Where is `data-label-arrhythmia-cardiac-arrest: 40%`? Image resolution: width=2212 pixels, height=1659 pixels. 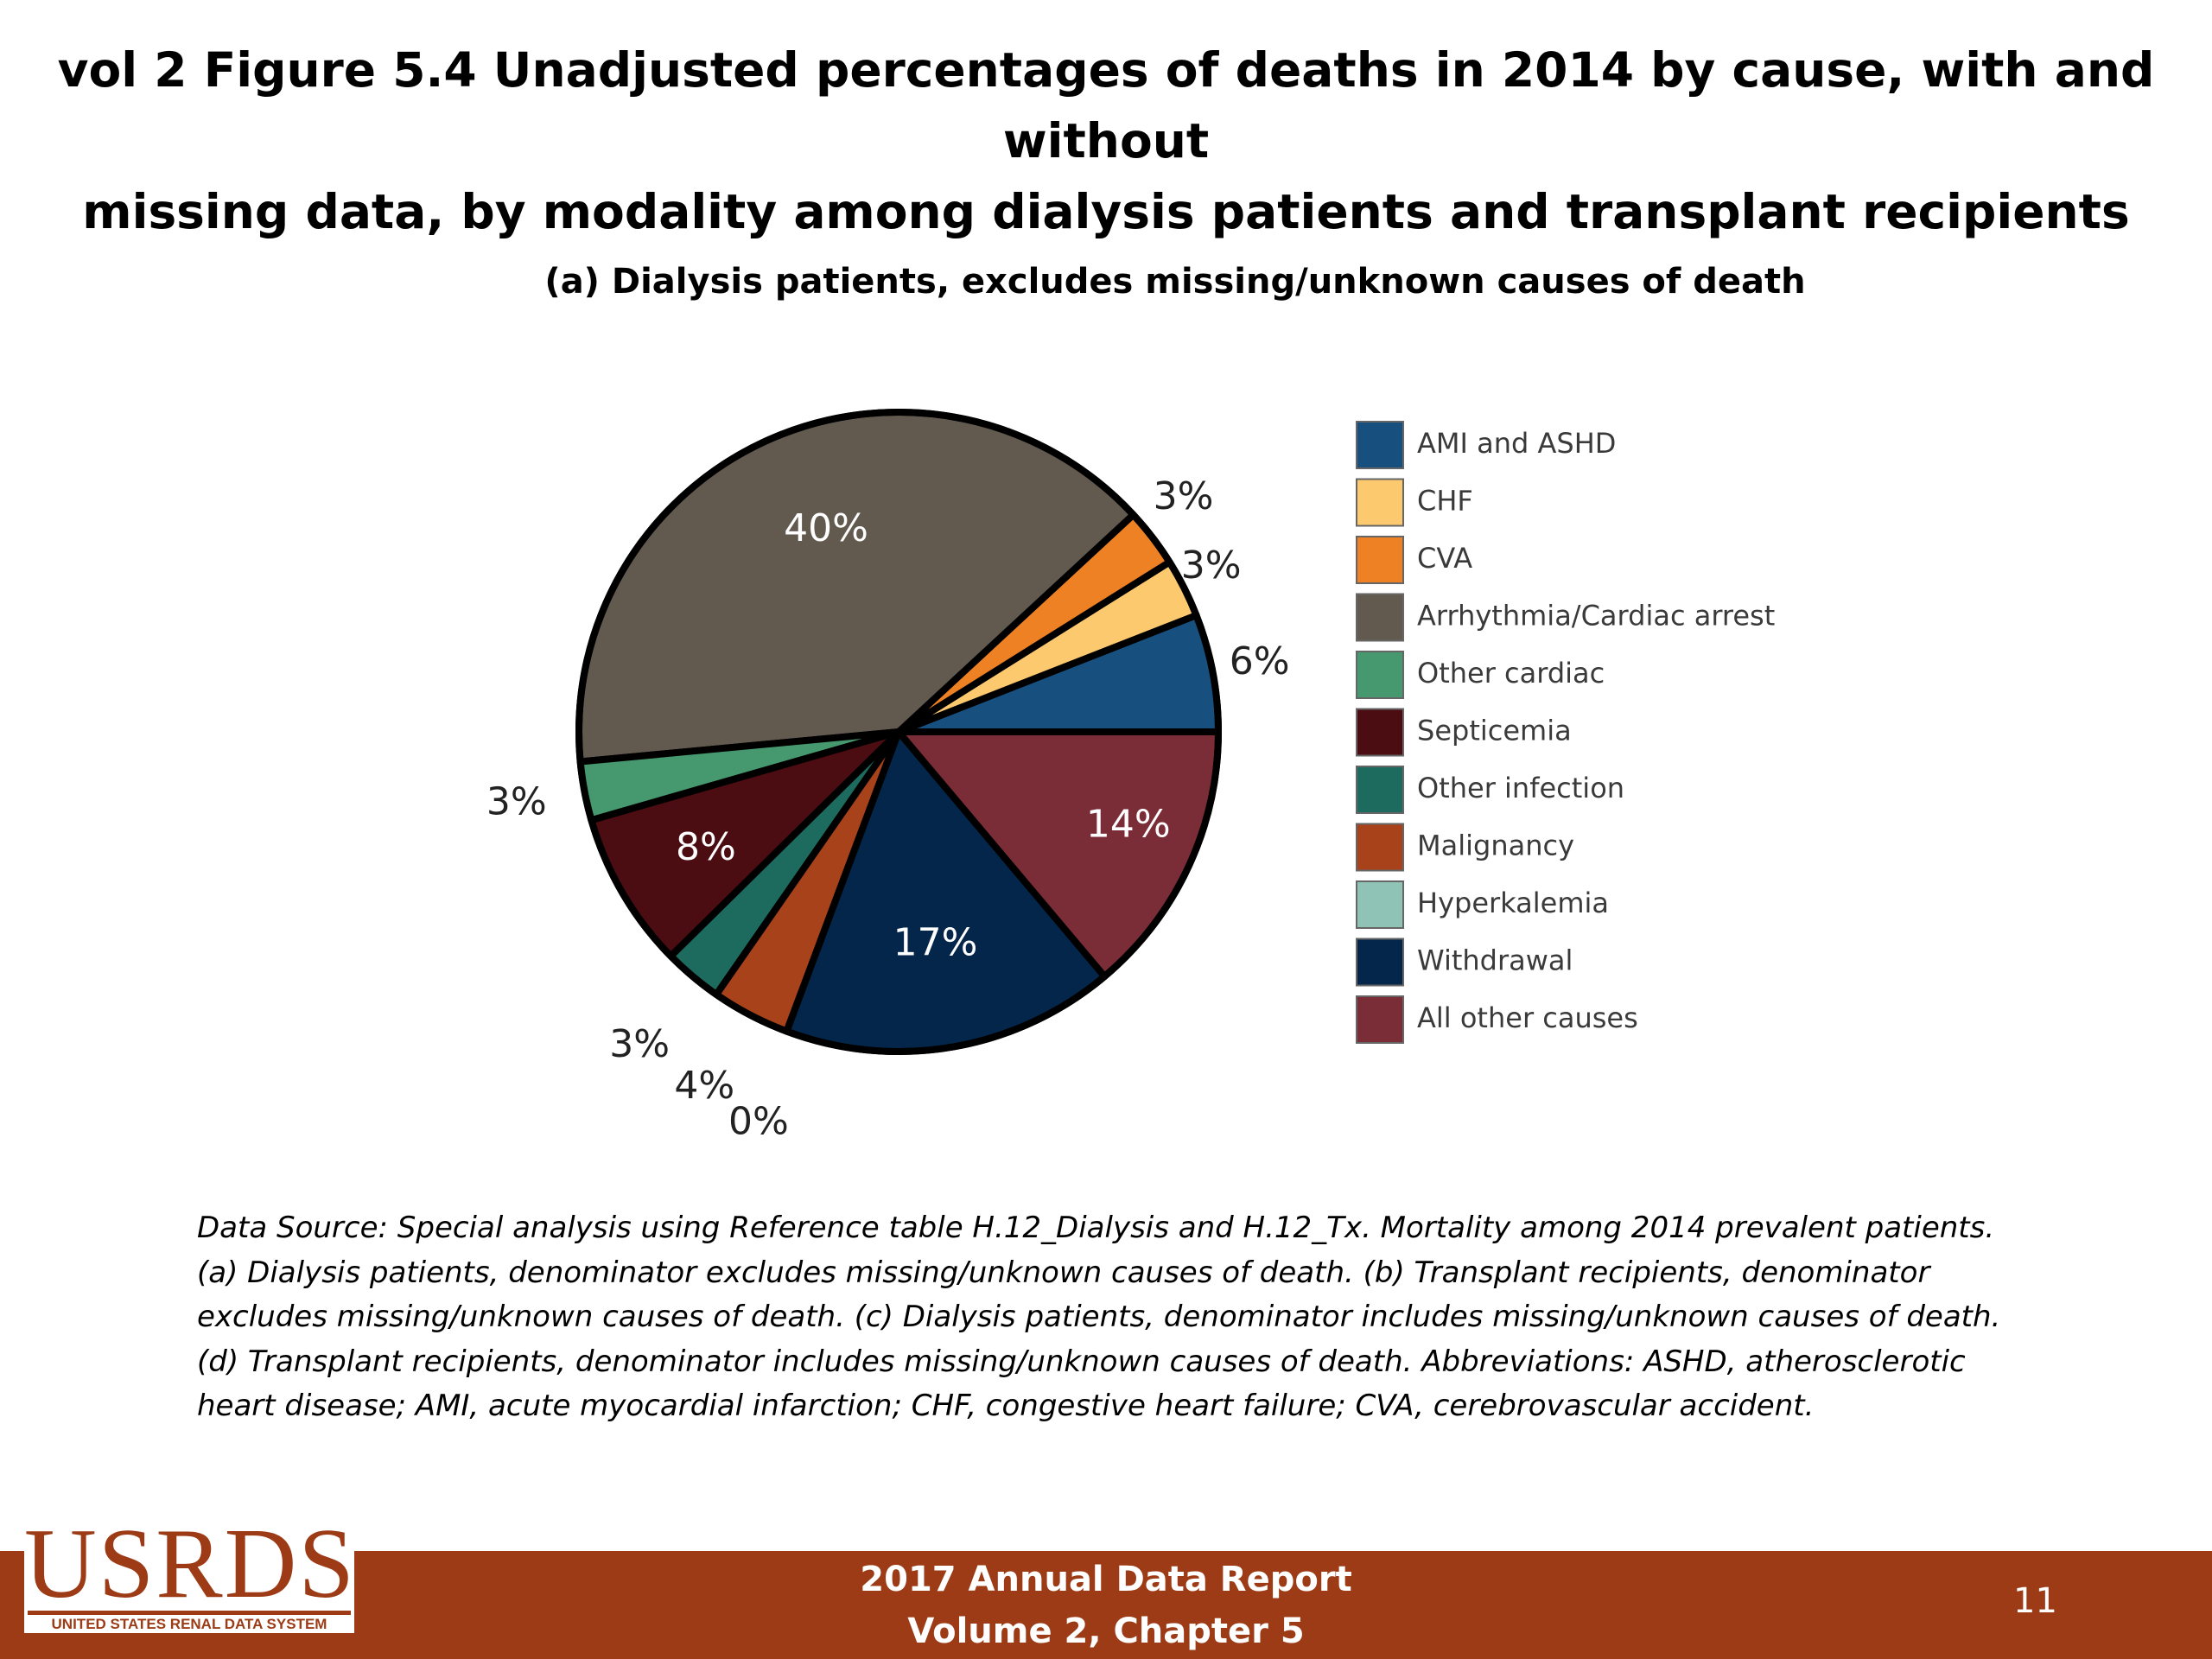
data-label-arrhythmia-cardiac-arrest: 40% is located at coordinates (826, 528).